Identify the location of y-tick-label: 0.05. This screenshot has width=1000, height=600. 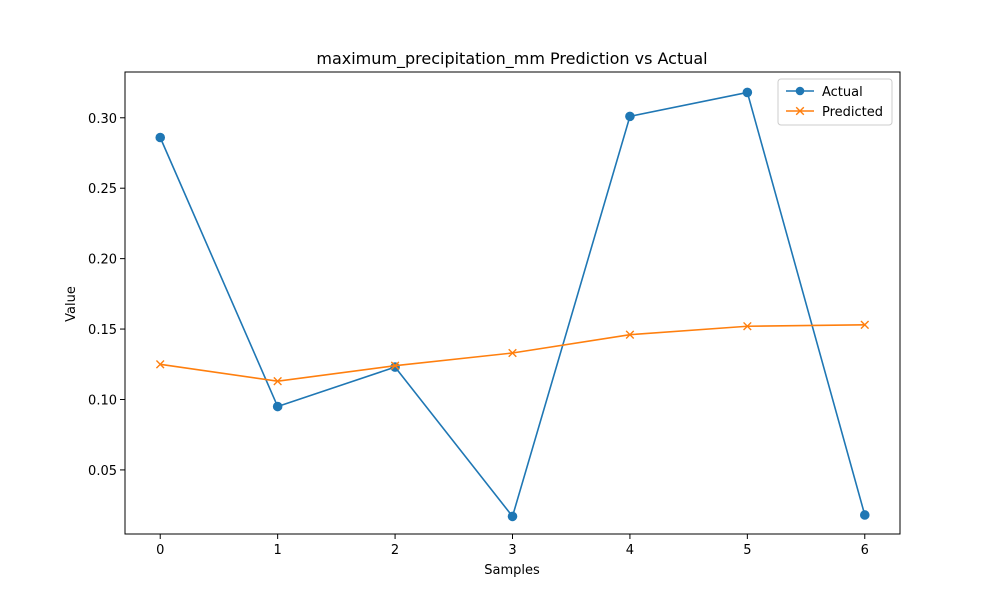
(102, 471).